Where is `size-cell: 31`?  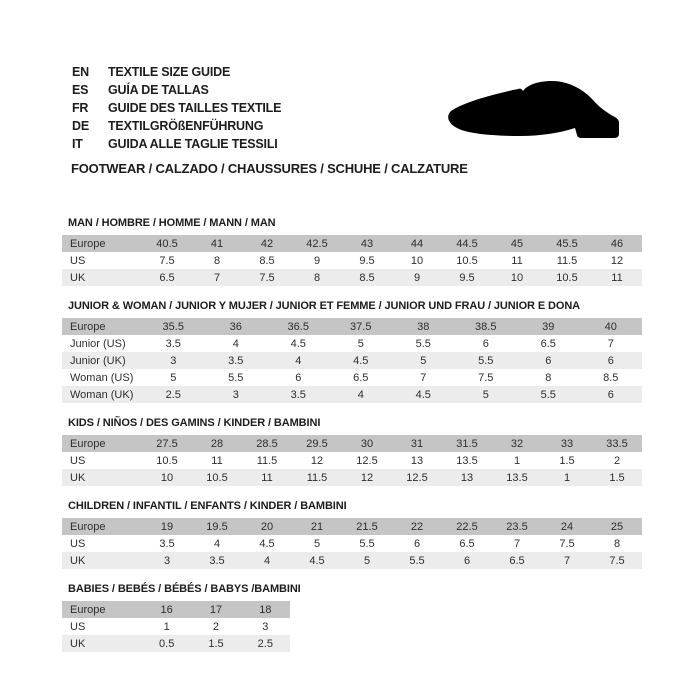
size-cell: 31 is located at coordinates (417, 443).